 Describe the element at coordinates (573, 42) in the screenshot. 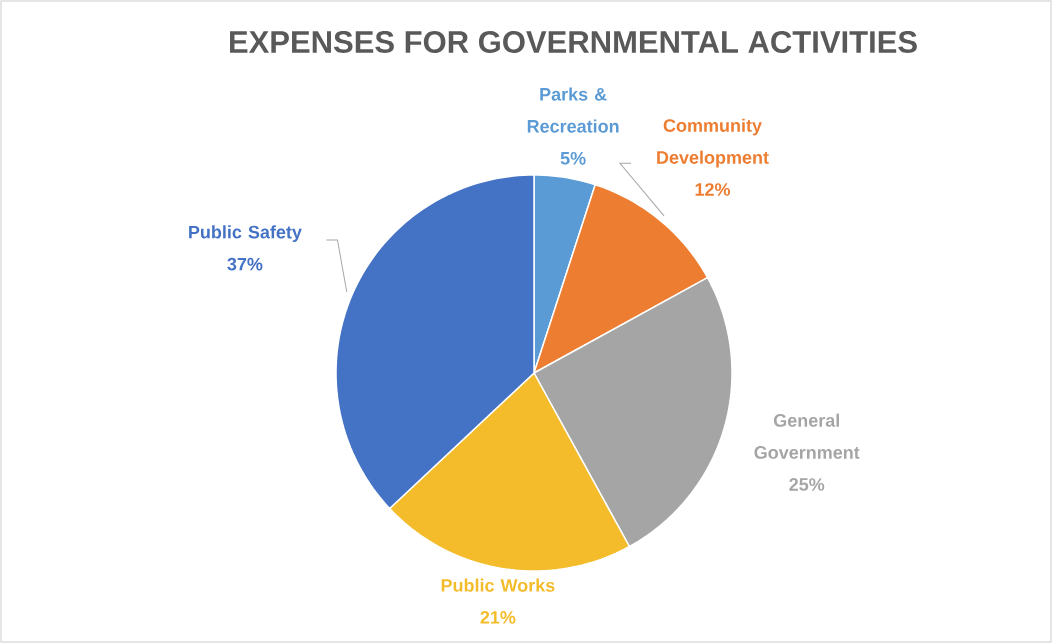

I see `chart-title: EXPENSES FOR GOVERNMENTAL ACTIVITIES` at that location.